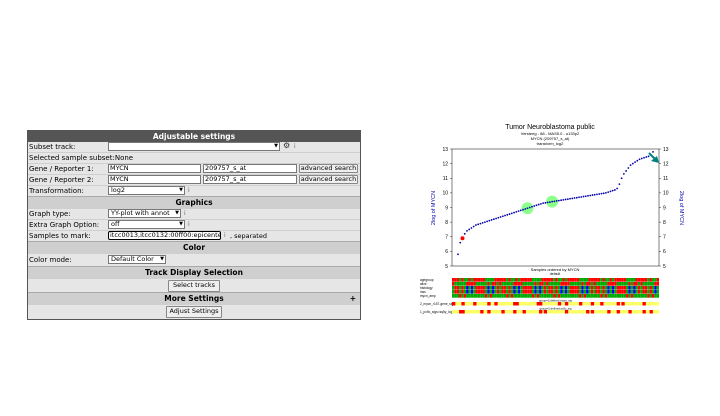 The width and height of the screenshot is (720, 416). I want to click on graphics-section-header: Graphics, so click(194, 202).